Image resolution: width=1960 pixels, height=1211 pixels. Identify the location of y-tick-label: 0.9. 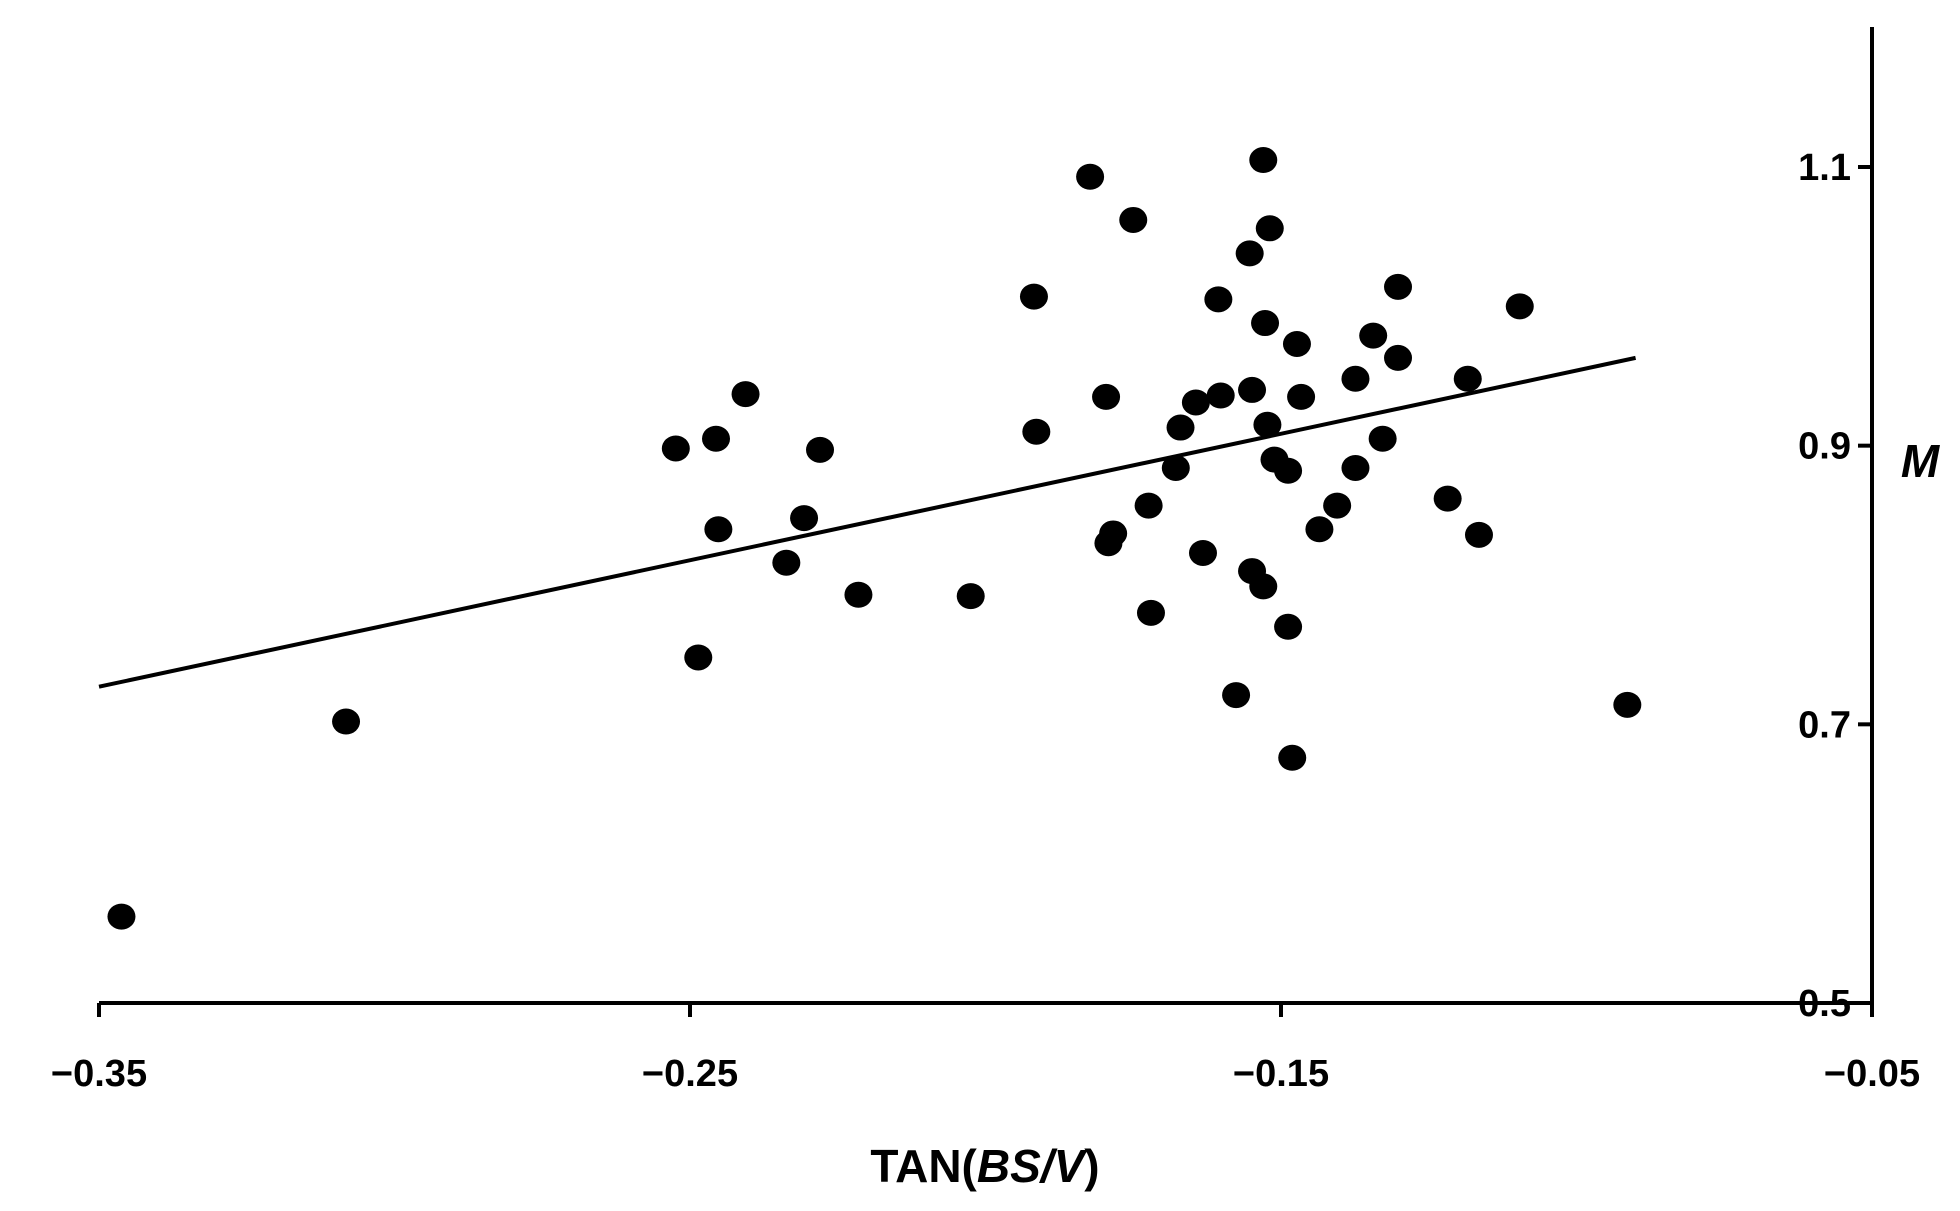
(1824, 447).